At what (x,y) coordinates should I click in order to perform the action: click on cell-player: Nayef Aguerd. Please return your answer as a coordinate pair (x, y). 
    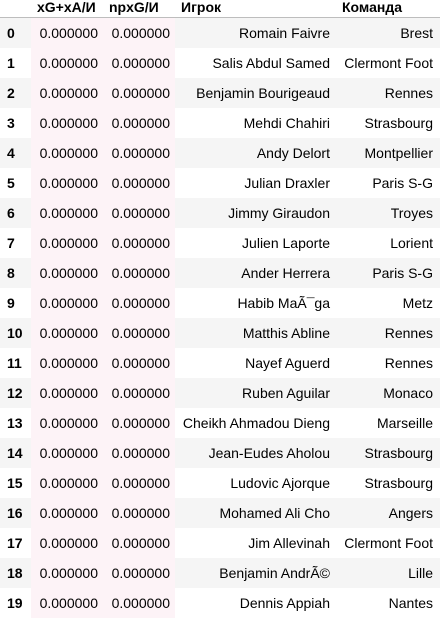
    Looking at the image, I should click on (255, 362).